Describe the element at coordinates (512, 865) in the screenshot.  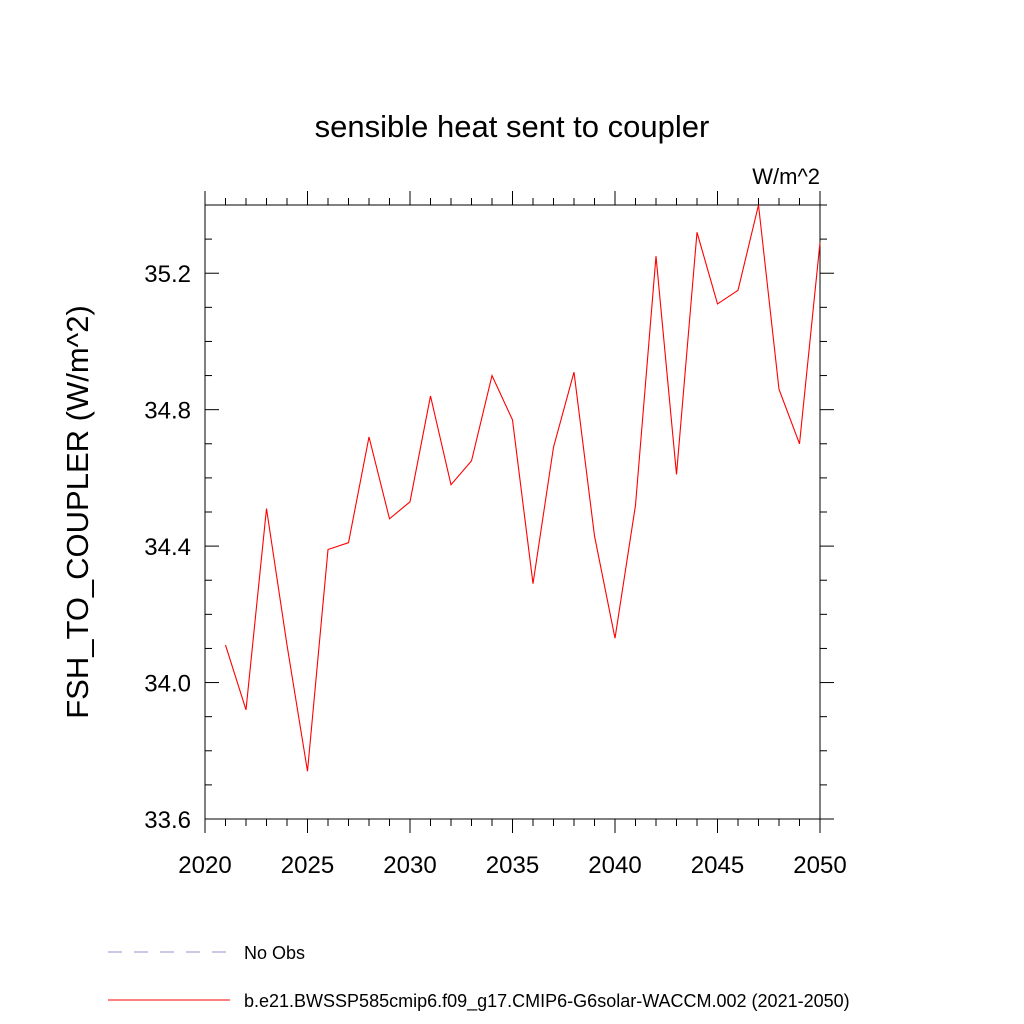
I see `x-tick-label: 2035` at that location.